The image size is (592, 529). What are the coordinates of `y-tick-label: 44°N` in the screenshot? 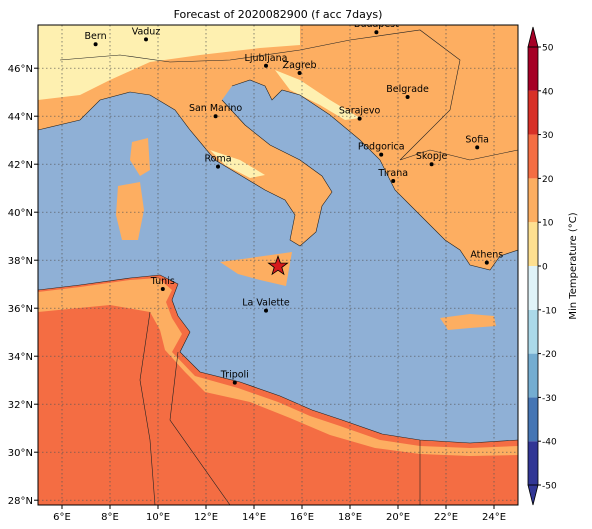 It's located at (20, 117).